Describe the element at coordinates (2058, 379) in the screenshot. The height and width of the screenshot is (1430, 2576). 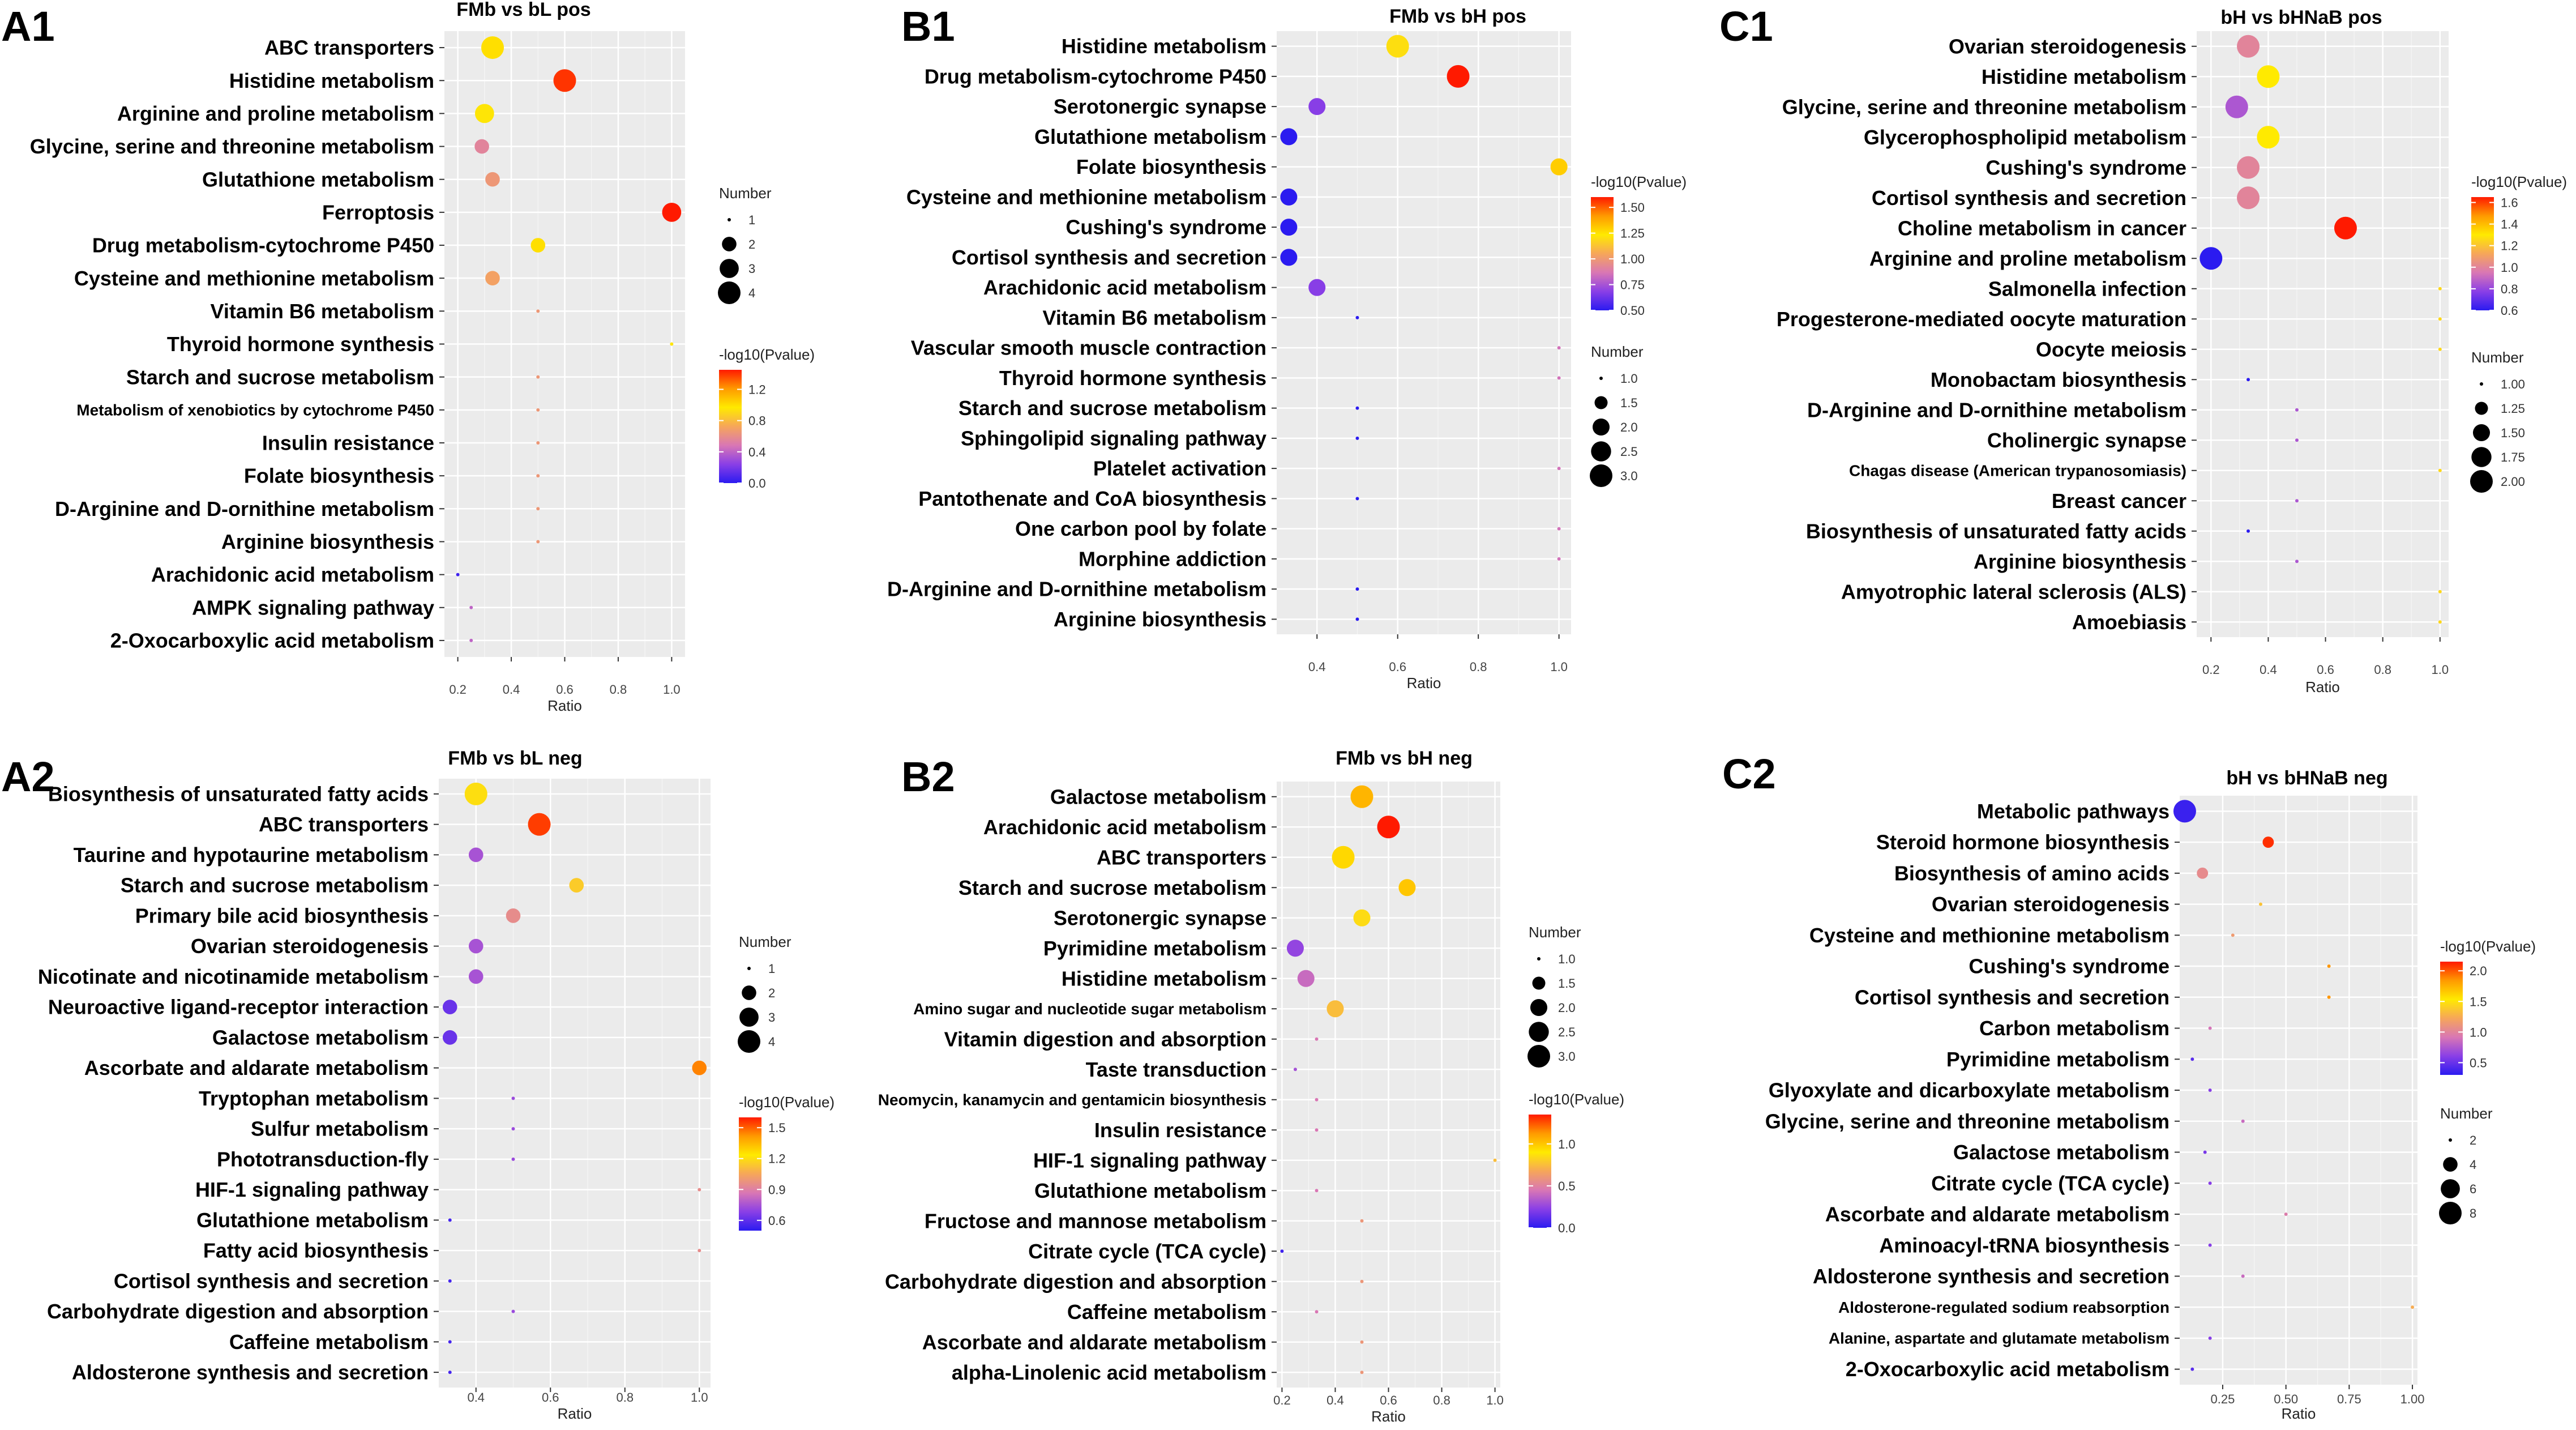
I see `pathway-label: Monobactam biosynthesis` at that location.